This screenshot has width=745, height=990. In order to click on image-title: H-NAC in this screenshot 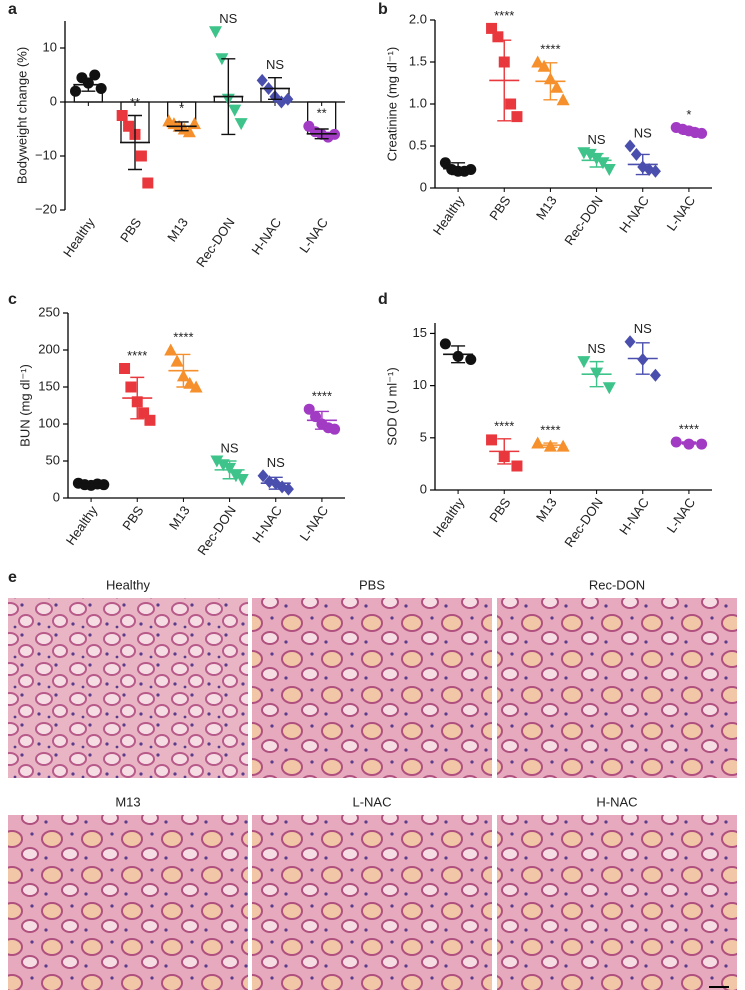, I will do `click(616, 801)`.